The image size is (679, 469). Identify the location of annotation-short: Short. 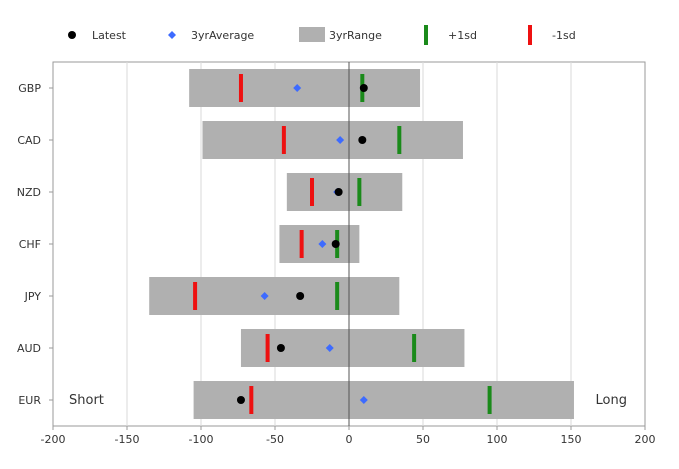
(86, 400).